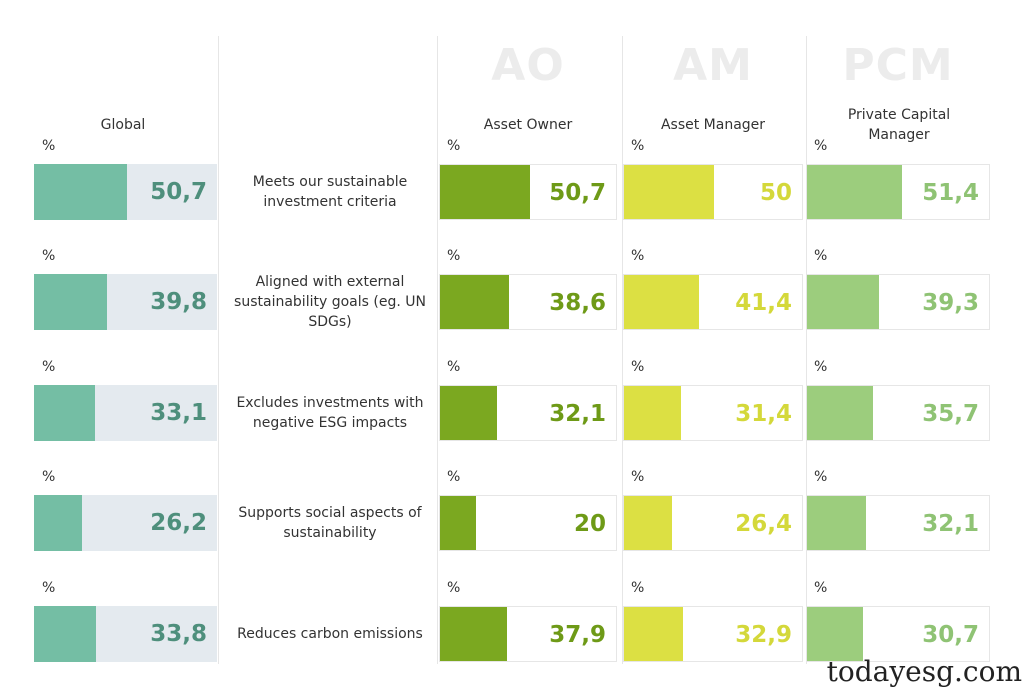  I want to click on data-label: 51,4, so click(950, 193).